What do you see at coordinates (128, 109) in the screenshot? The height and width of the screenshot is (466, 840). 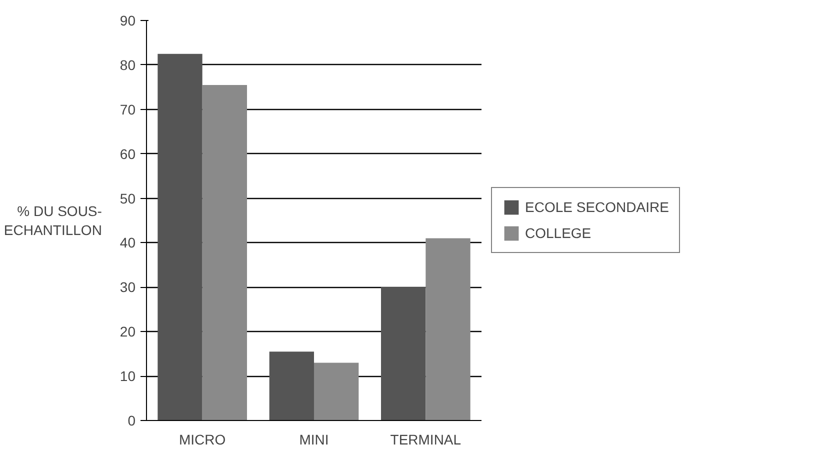 I see `y-tick-label: 70` at bounding box center [128, 109].